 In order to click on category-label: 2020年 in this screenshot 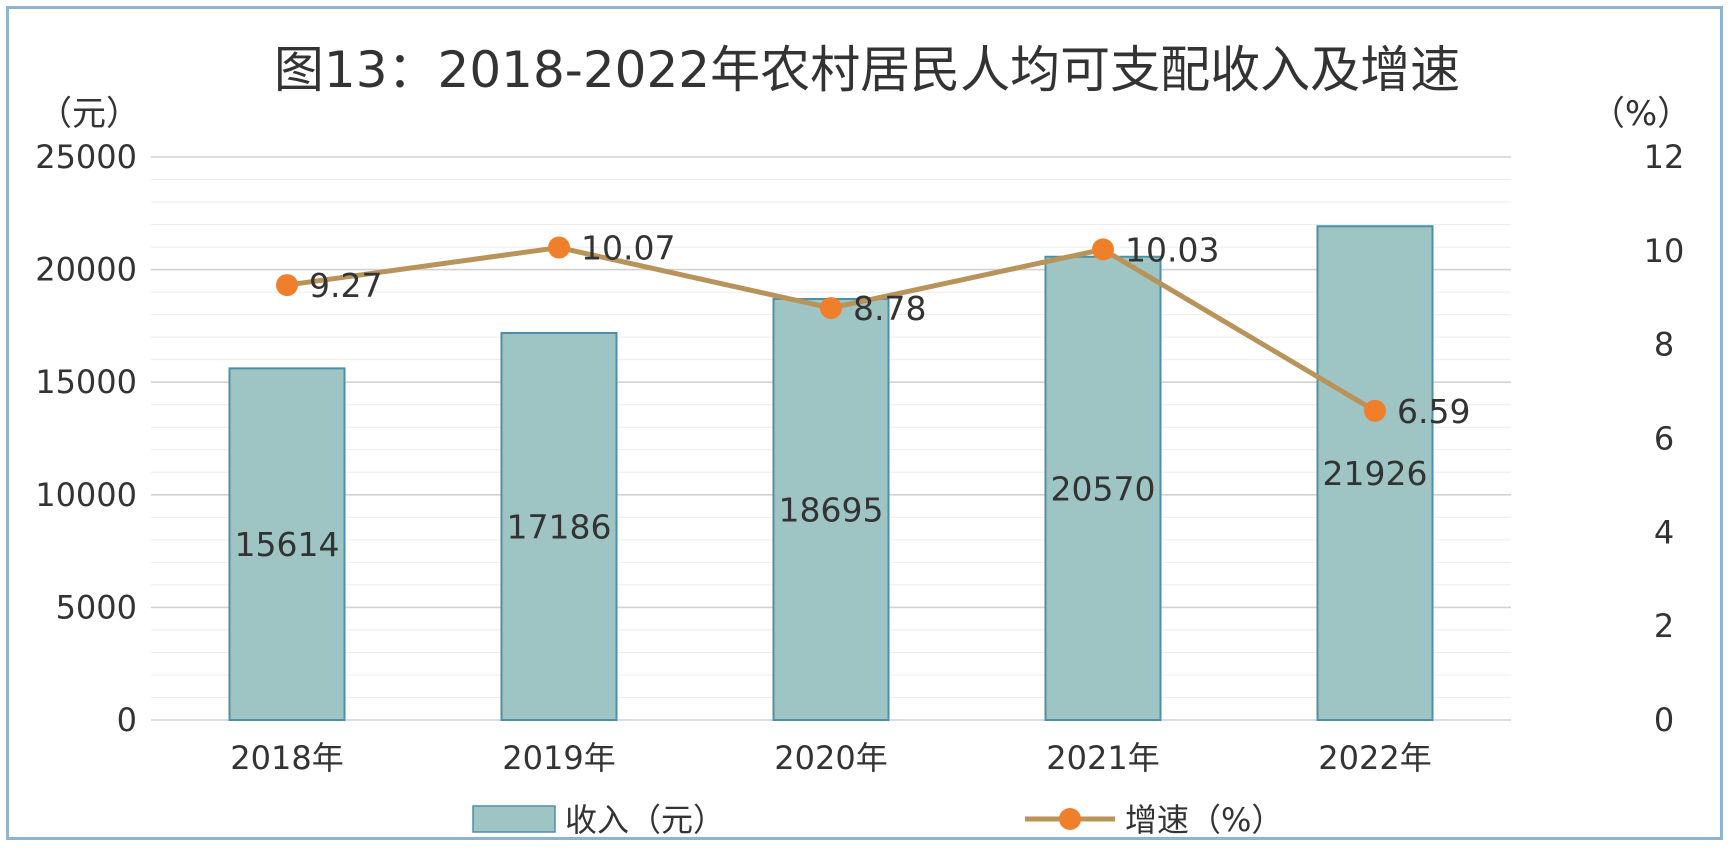, I will do `click(830, 758)`.